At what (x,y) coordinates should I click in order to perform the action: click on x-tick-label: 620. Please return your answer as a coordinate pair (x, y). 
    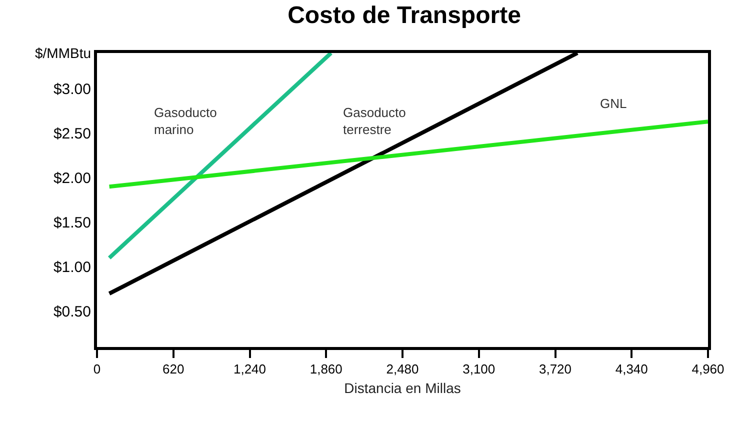
    Looking at the image, I should click on (173, 369).